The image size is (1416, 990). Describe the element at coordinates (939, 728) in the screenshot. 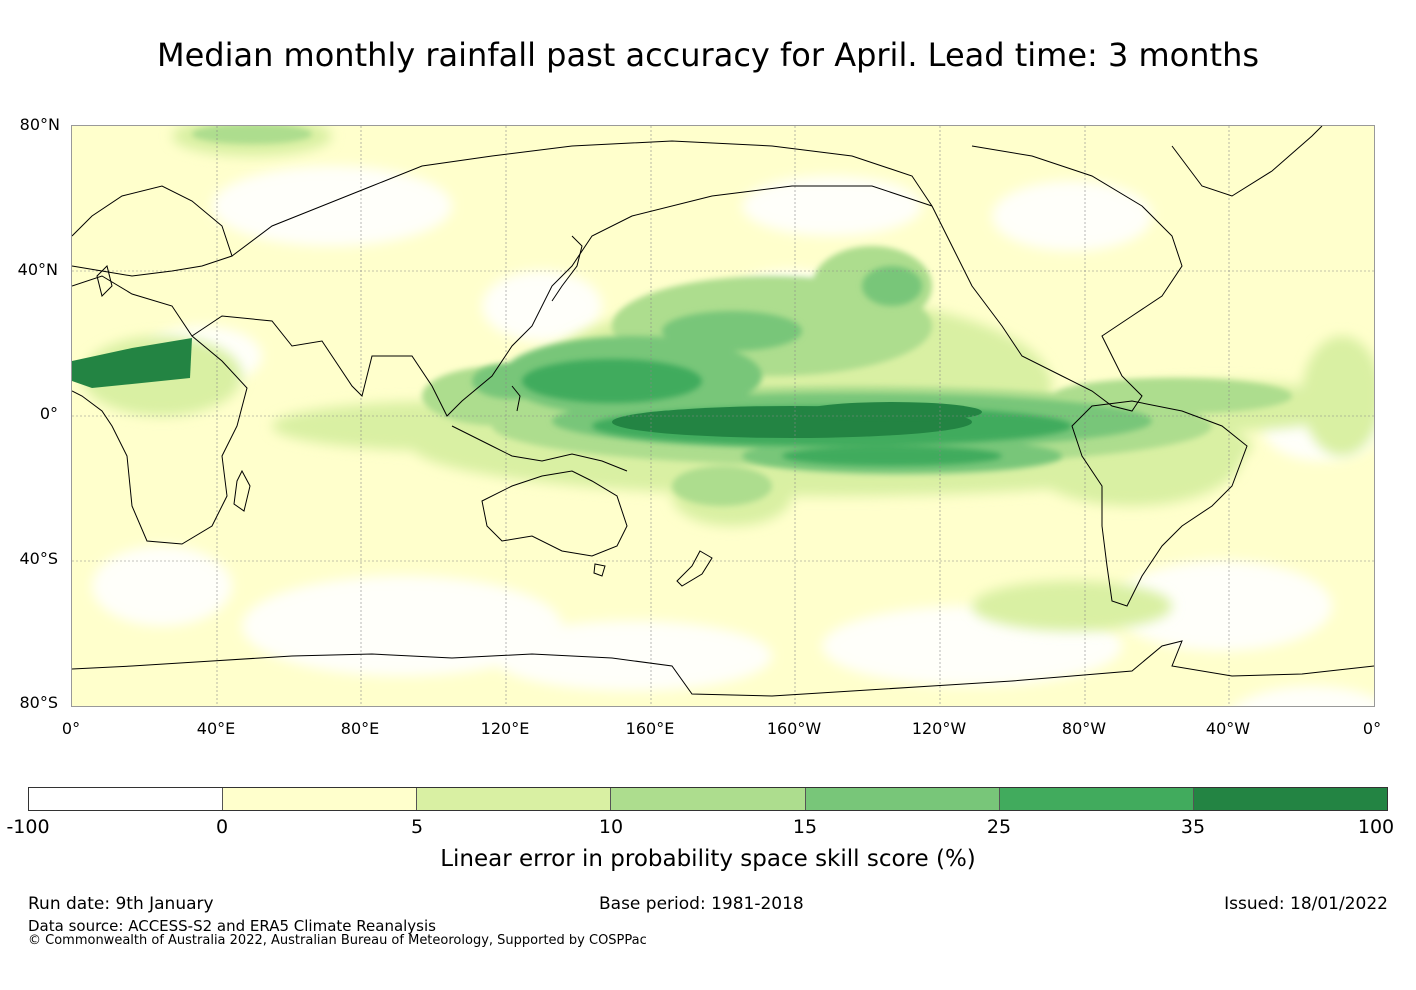

I see `lon-label-120w: 120°W` at that location.